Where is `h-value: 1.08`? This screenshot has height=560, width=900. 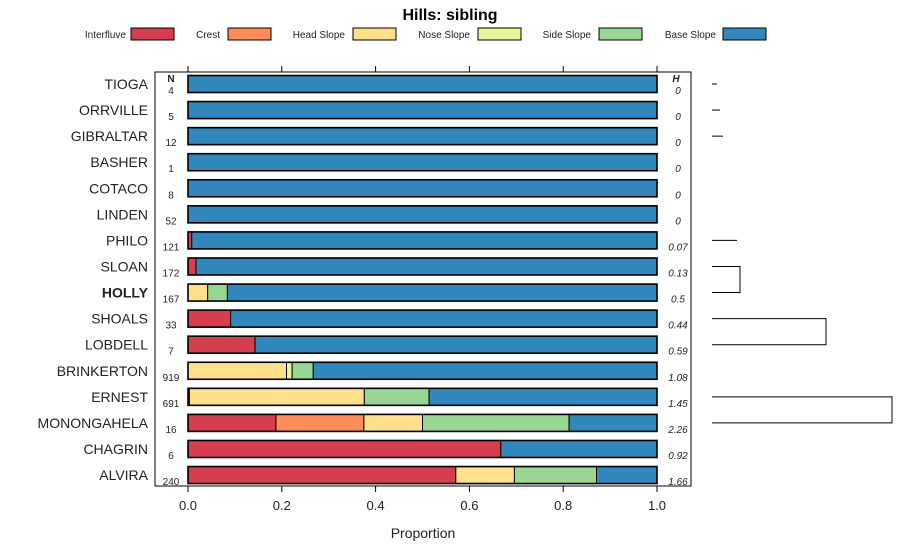
h-value: 1.08 is located at coordinates (678, 378).